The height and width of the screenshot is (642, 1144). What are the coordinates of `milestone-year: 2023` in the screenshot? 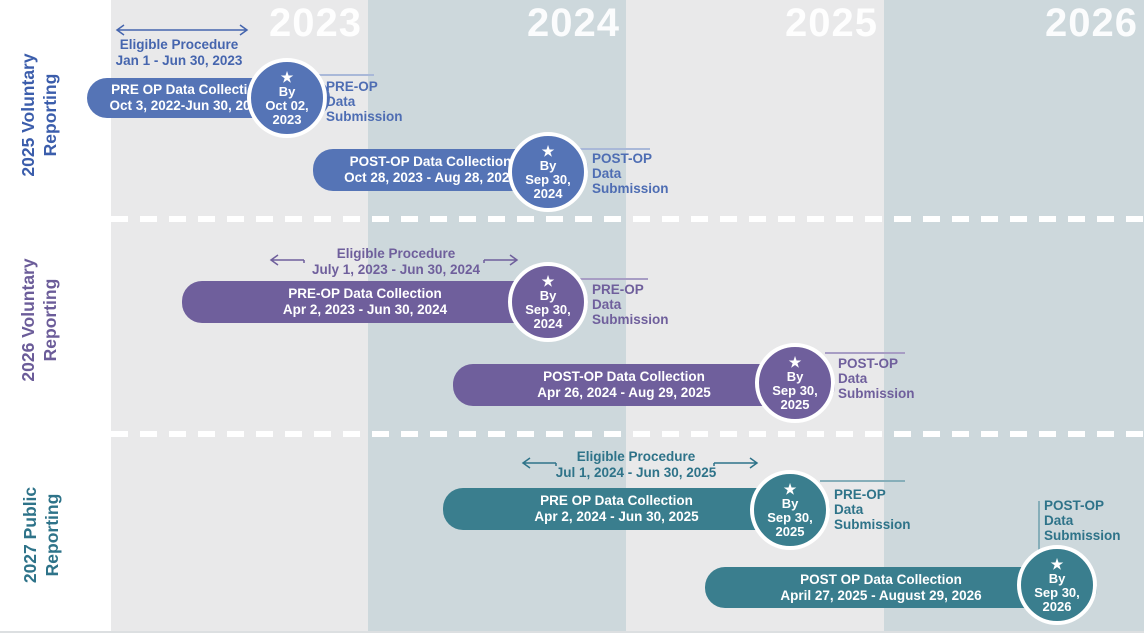 It's located at (287, 119).